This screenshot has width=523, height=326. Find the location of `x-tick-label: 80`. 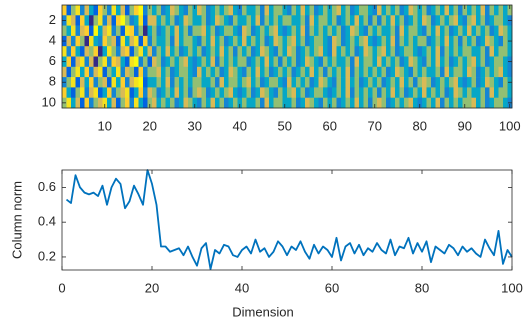

x-tick-label: 80 is located at coordinates (422, 287).